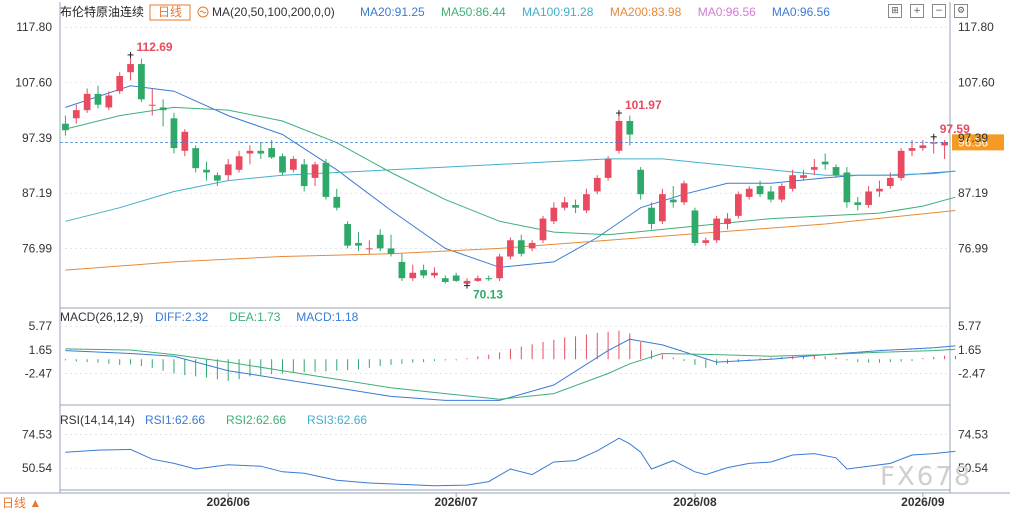 The height and width of the screenshot is (513, 1010). Describe the element at coordinates (456, 502) in the screenshot. I see `x-tick-label: 2026/07` at that location.